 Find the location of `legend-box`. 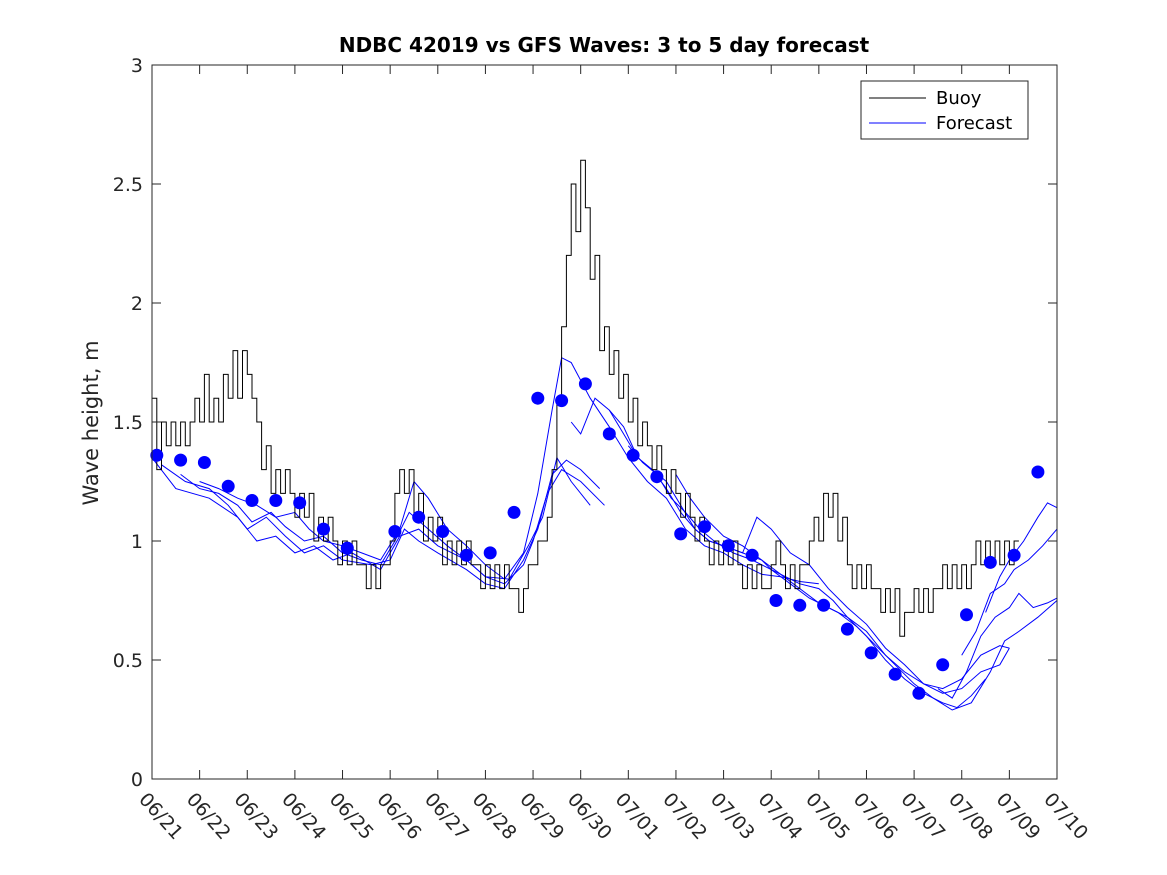

legend-box is located at coordinates (944, 110).